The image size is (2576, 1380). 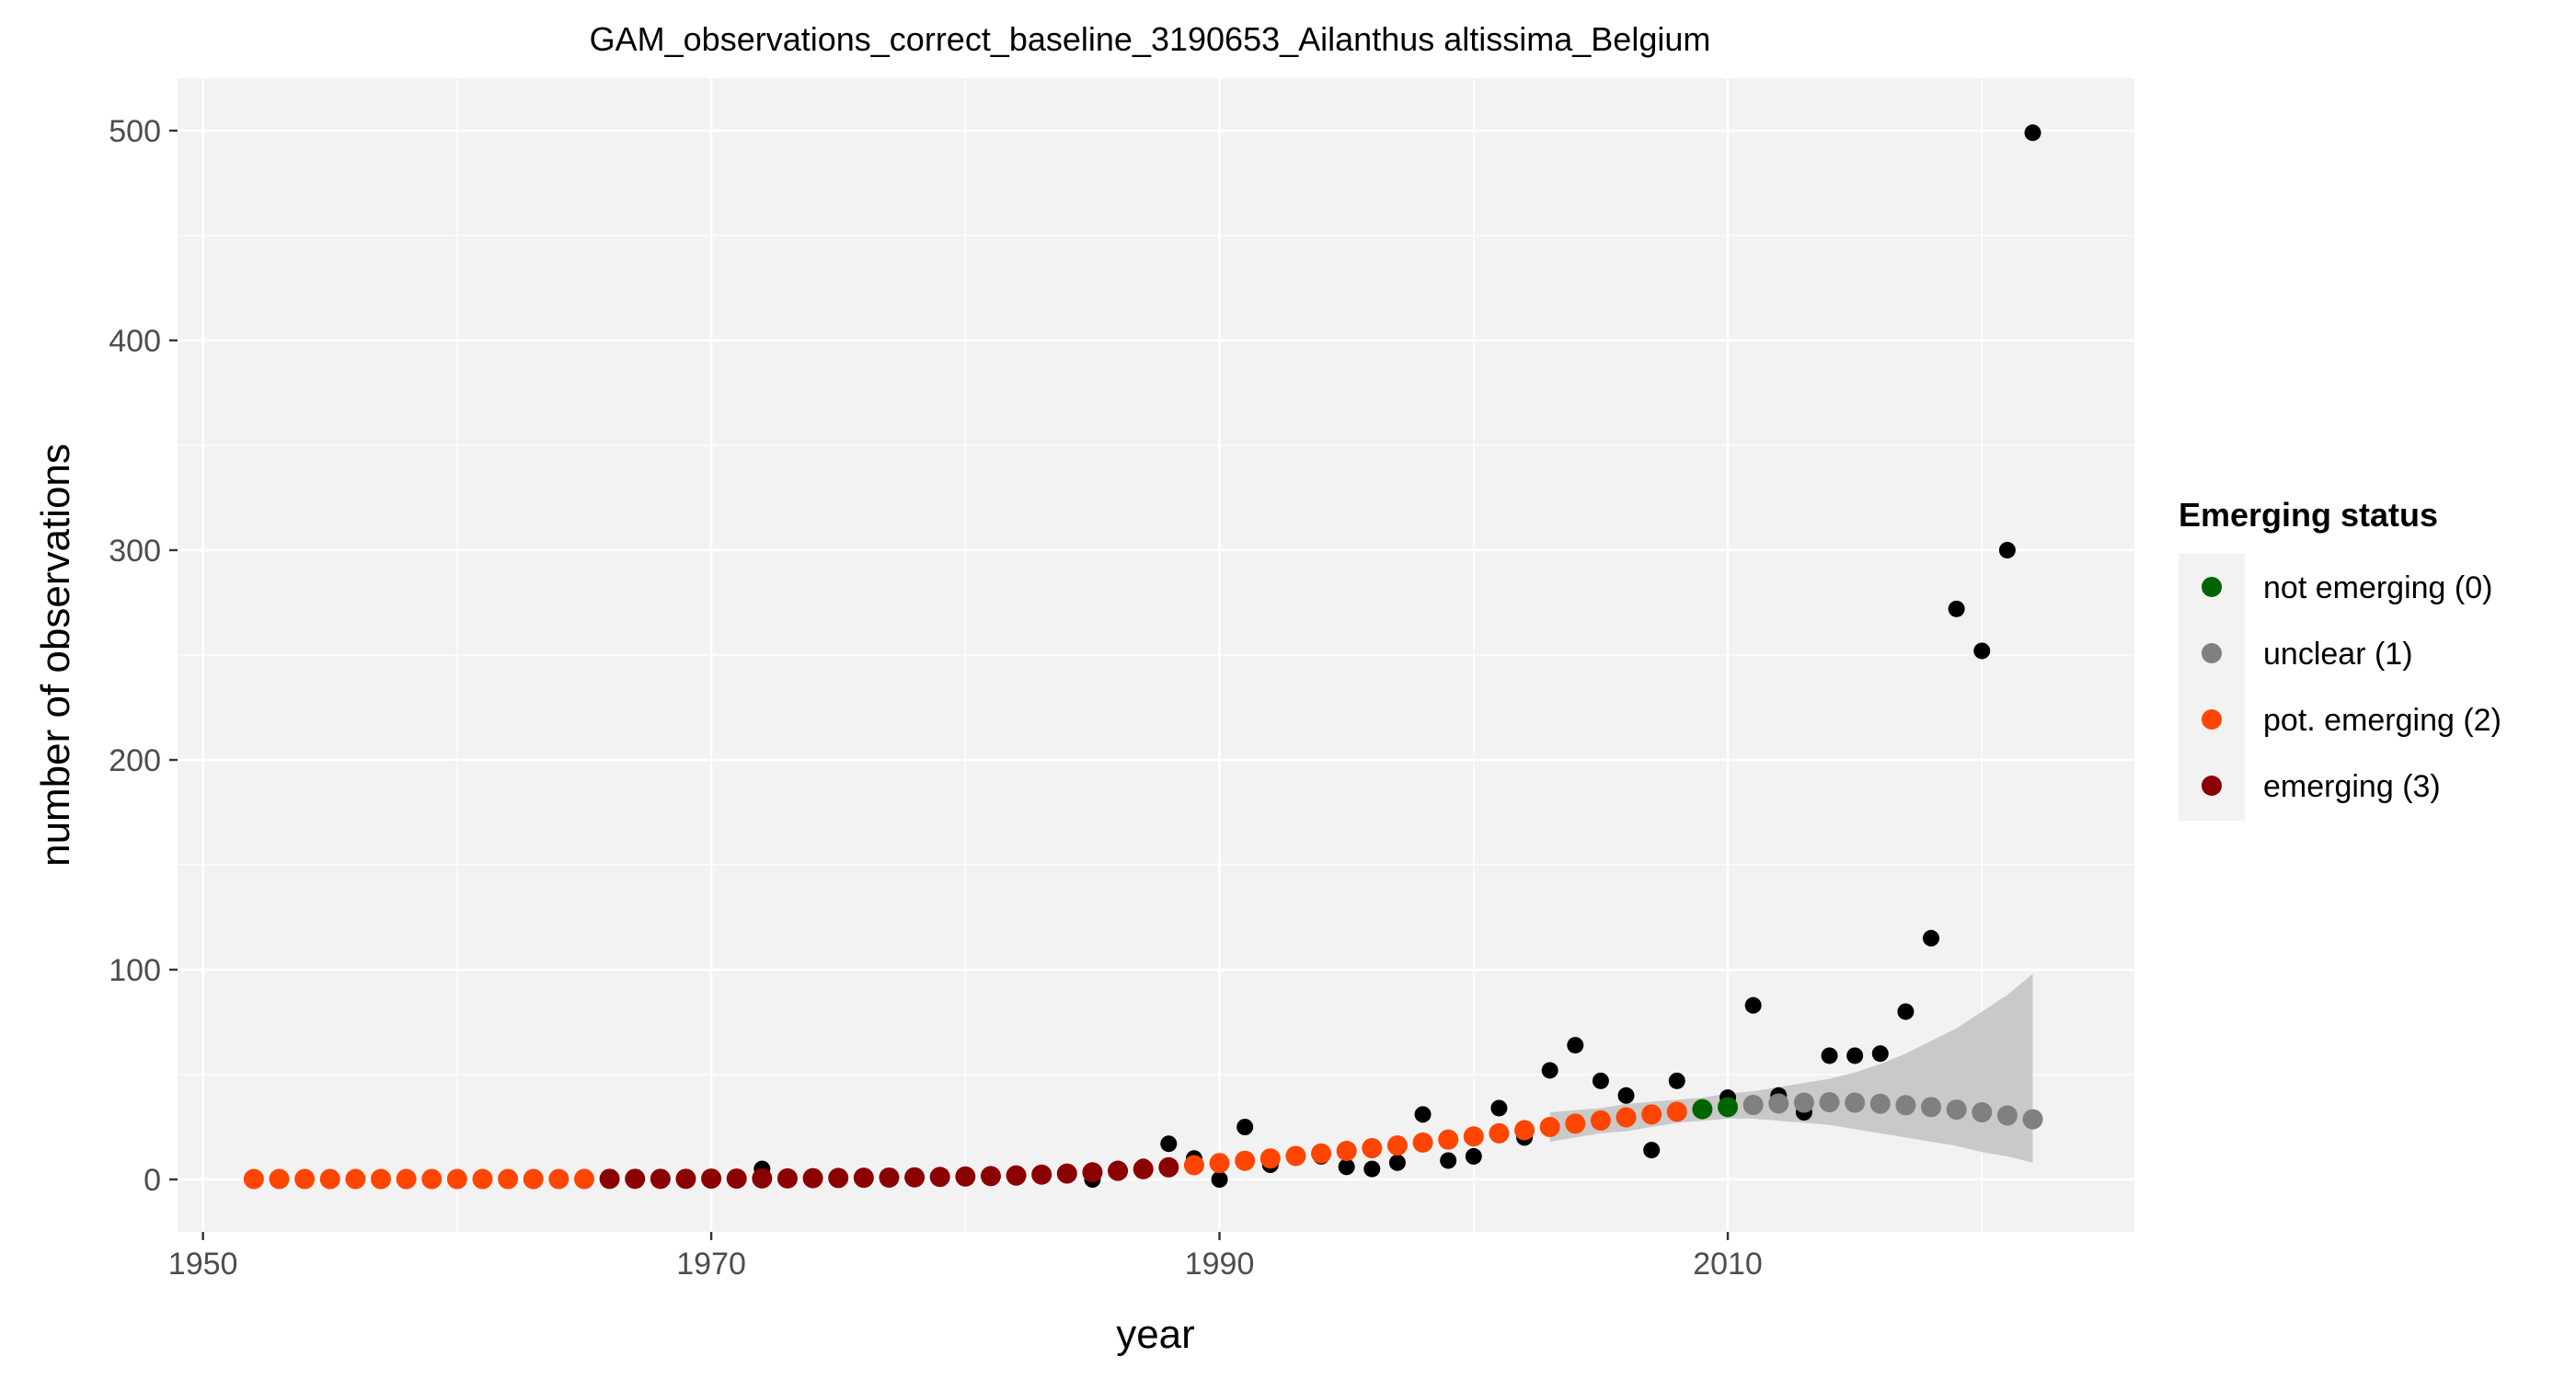 I want to click on legend-label: emerging (3), so click(x=2352, y=786).